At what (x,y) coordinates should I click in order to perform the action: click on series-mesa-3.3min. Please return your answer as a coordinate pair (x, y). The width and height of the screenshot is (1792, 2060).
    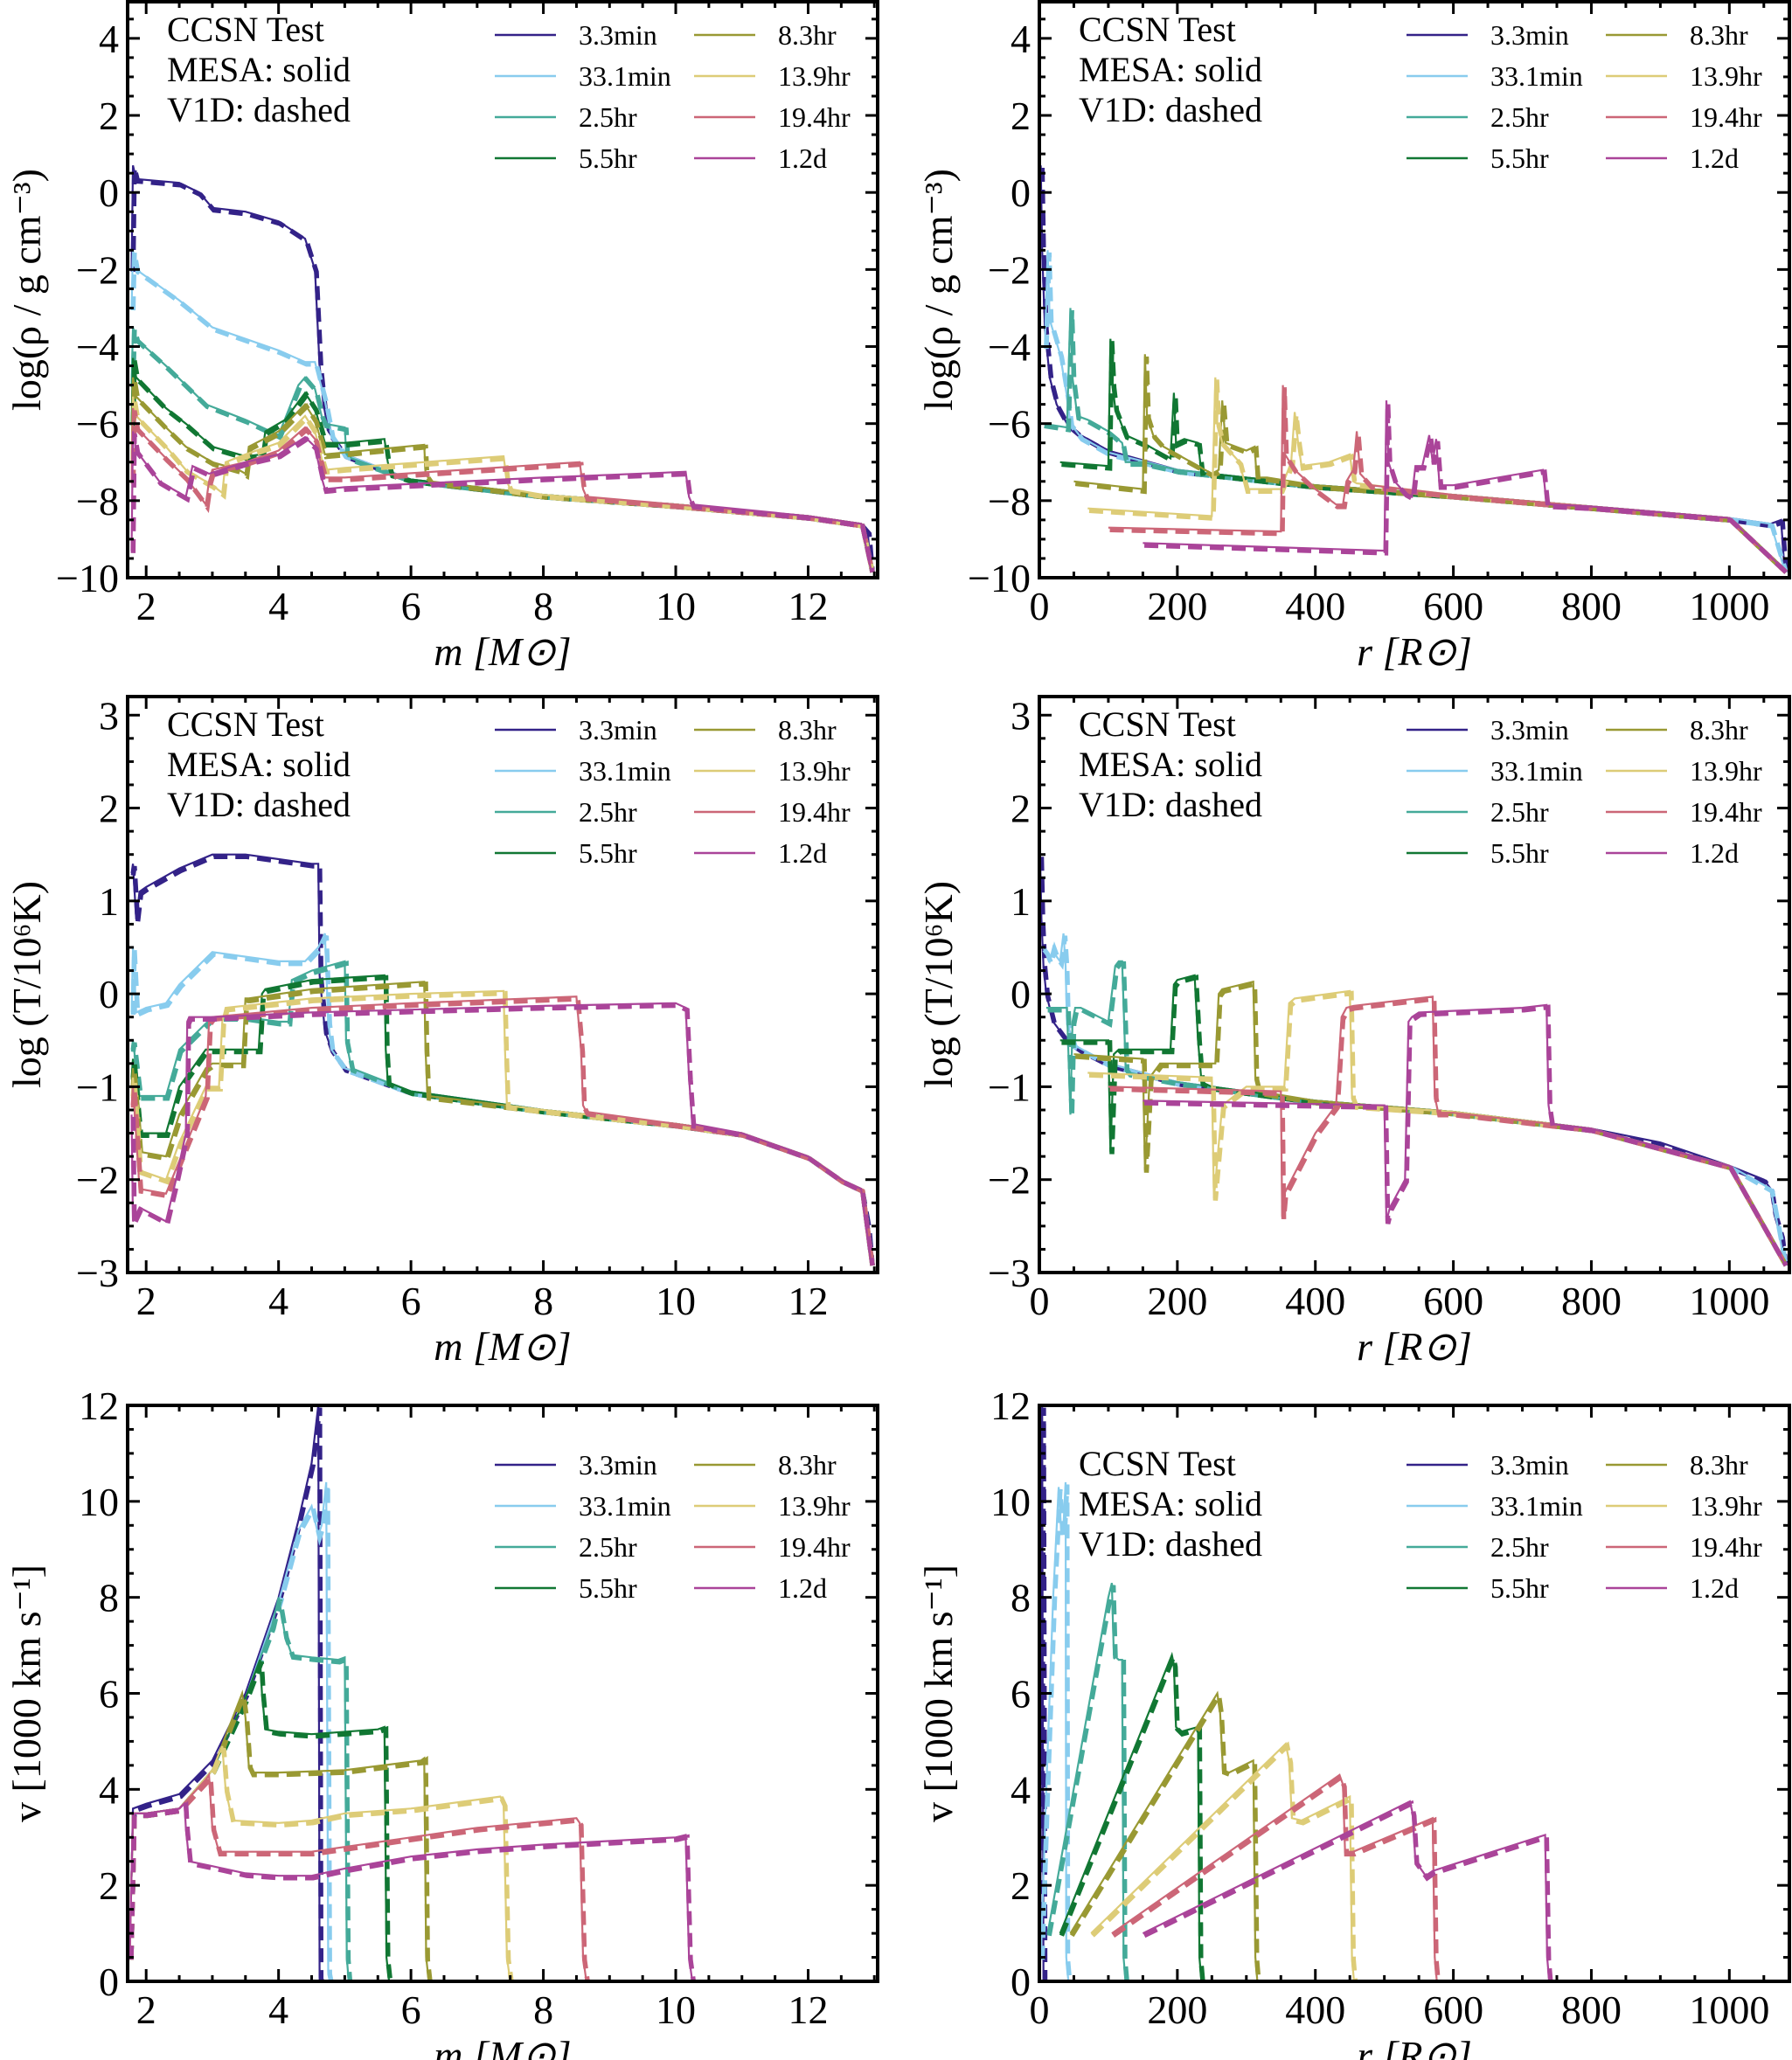
    Looking at the image, I should click on (1412, 368).